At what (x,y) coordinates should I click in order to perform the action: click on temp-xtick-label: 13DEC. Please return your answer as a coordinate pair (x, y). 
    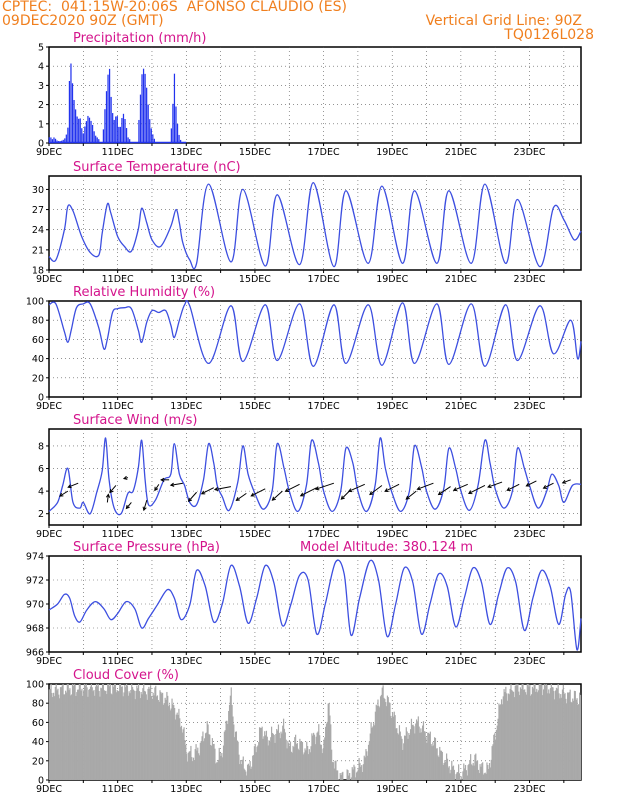
    Looking at the image, I should click on (186, 279).